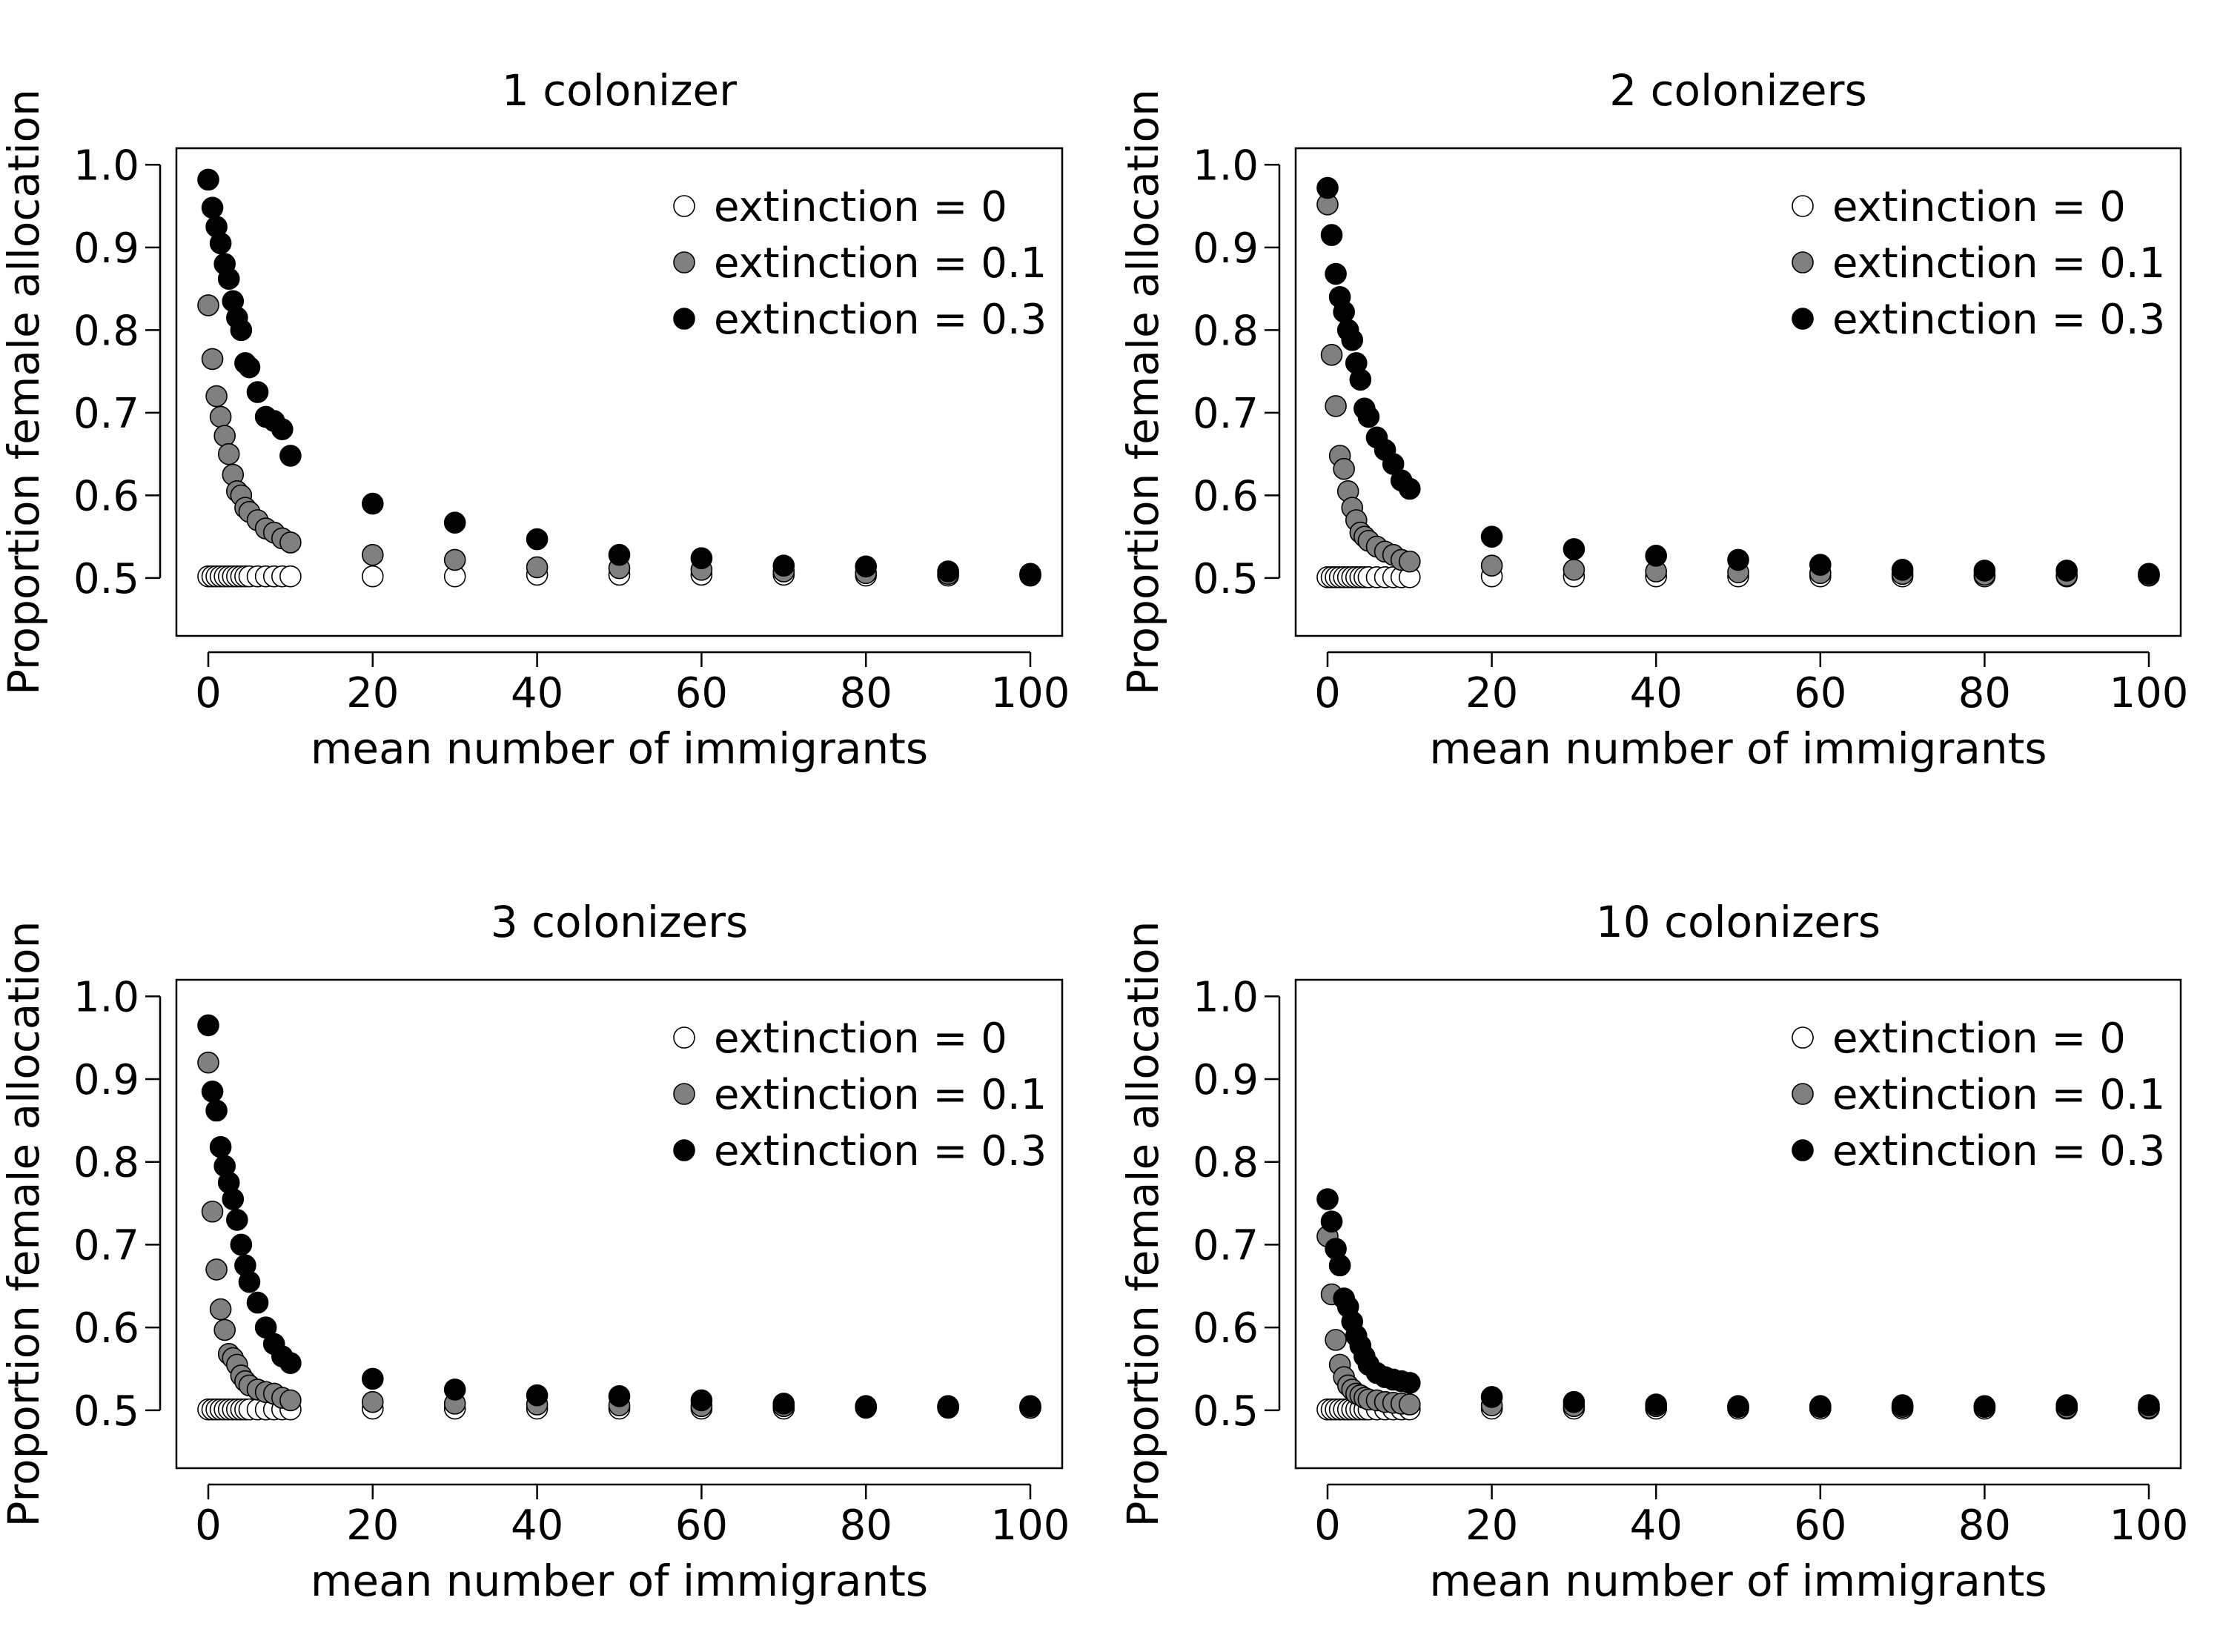  Describe the element at coordinates (881, 1151) in the screenshot. I see `legend-label: extinction = 0.3` at that location.